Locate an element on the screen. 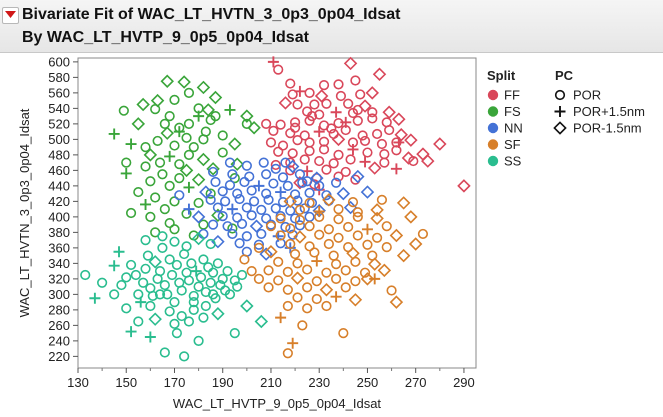 The image size is (663, 417). point-ss-diamond is located at coordinates (155, 262).